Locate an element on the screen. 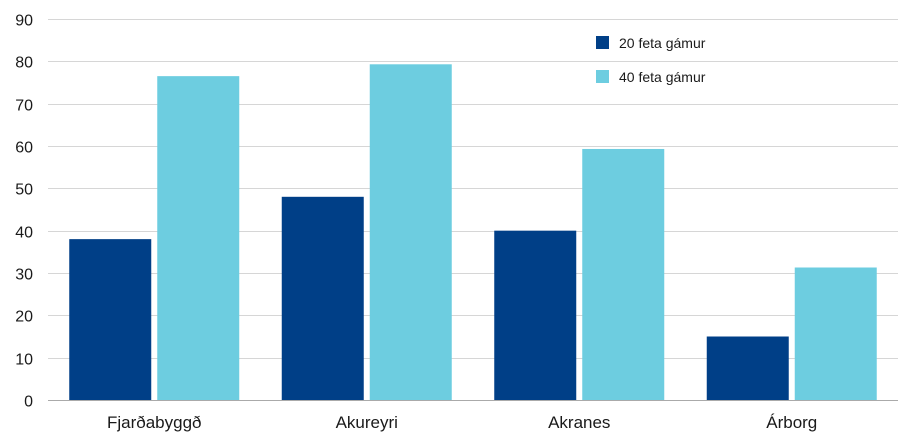  x-tick-label: Akranes is located at coordinates (579, 422).